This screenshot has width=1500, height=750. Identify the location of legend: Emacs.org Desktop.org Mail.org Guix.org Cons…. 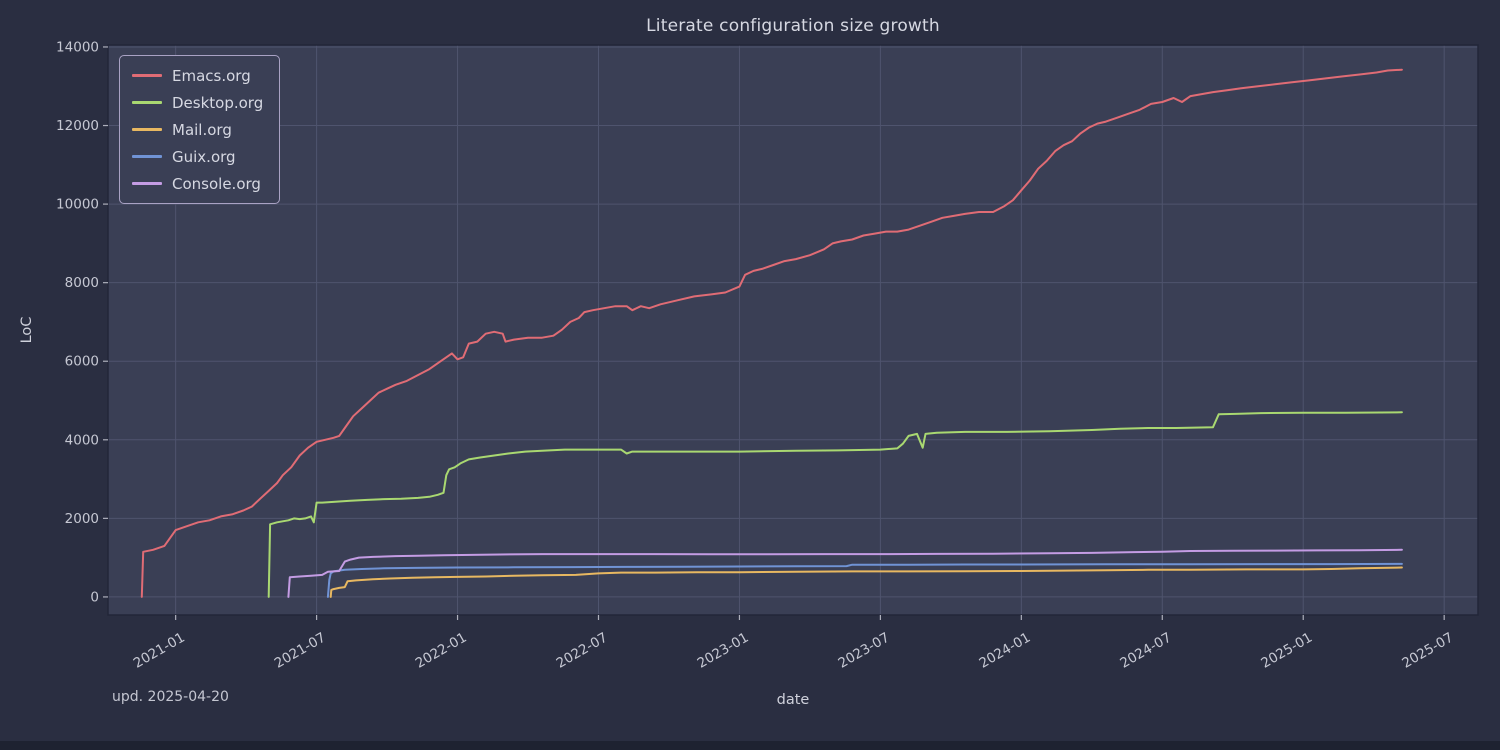
(200, 129).